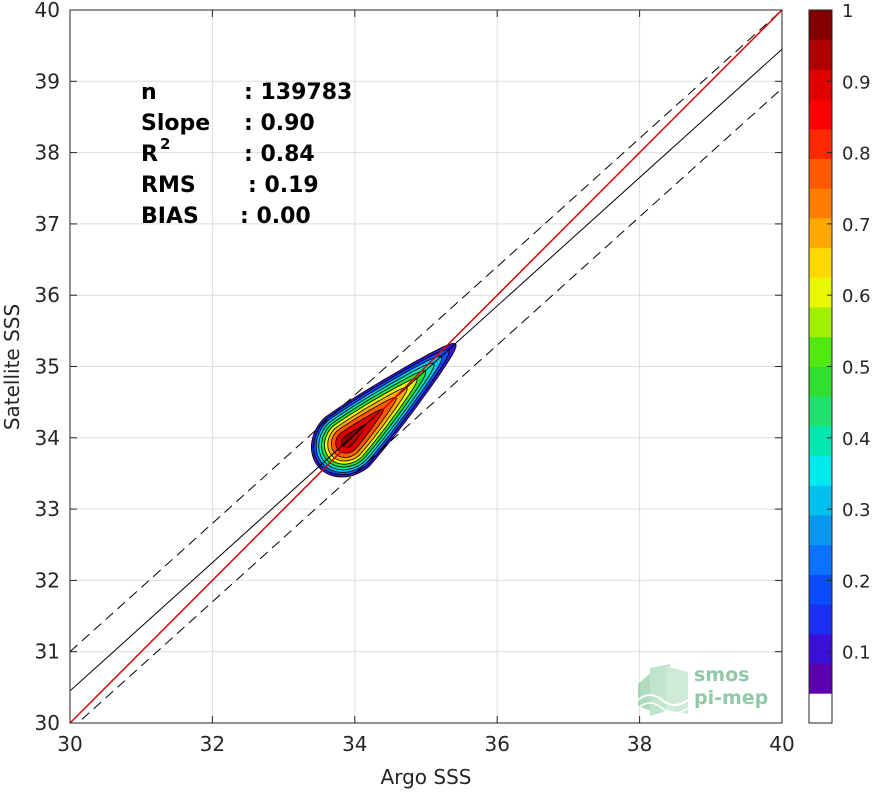 This screenshot has width=874, height=792. I want to click on y-tick-label: 31, so click(47, 652).